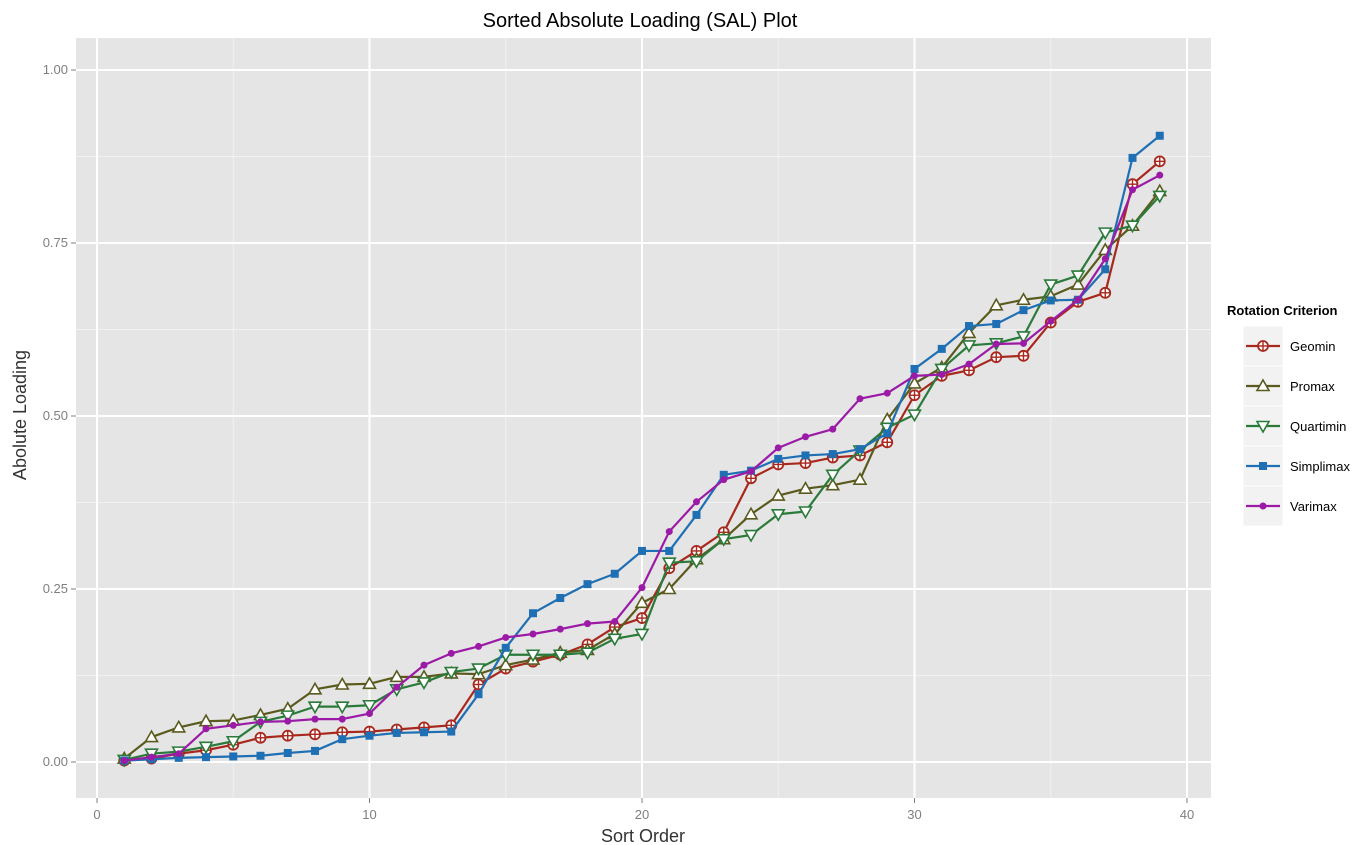  Describe the element at coordinates (1296, 466) in the screenshot. I see `legend-item-simplimax: Simplimax` at that location.